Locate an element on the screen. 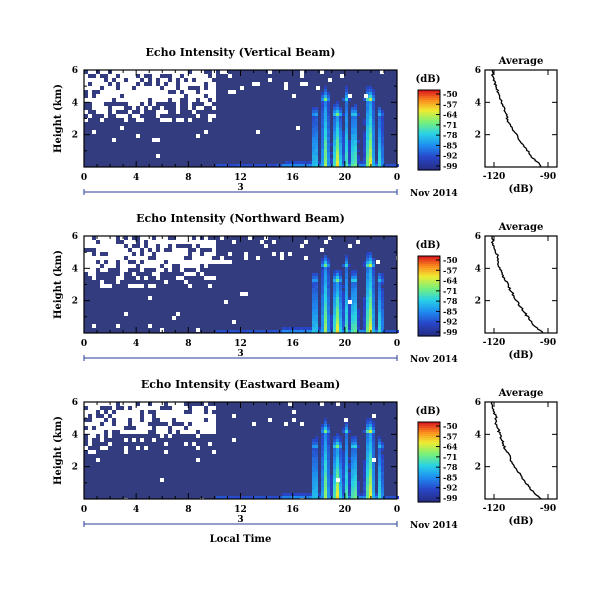  x-axis-label: Local Time is located at coordinates (241, 539).